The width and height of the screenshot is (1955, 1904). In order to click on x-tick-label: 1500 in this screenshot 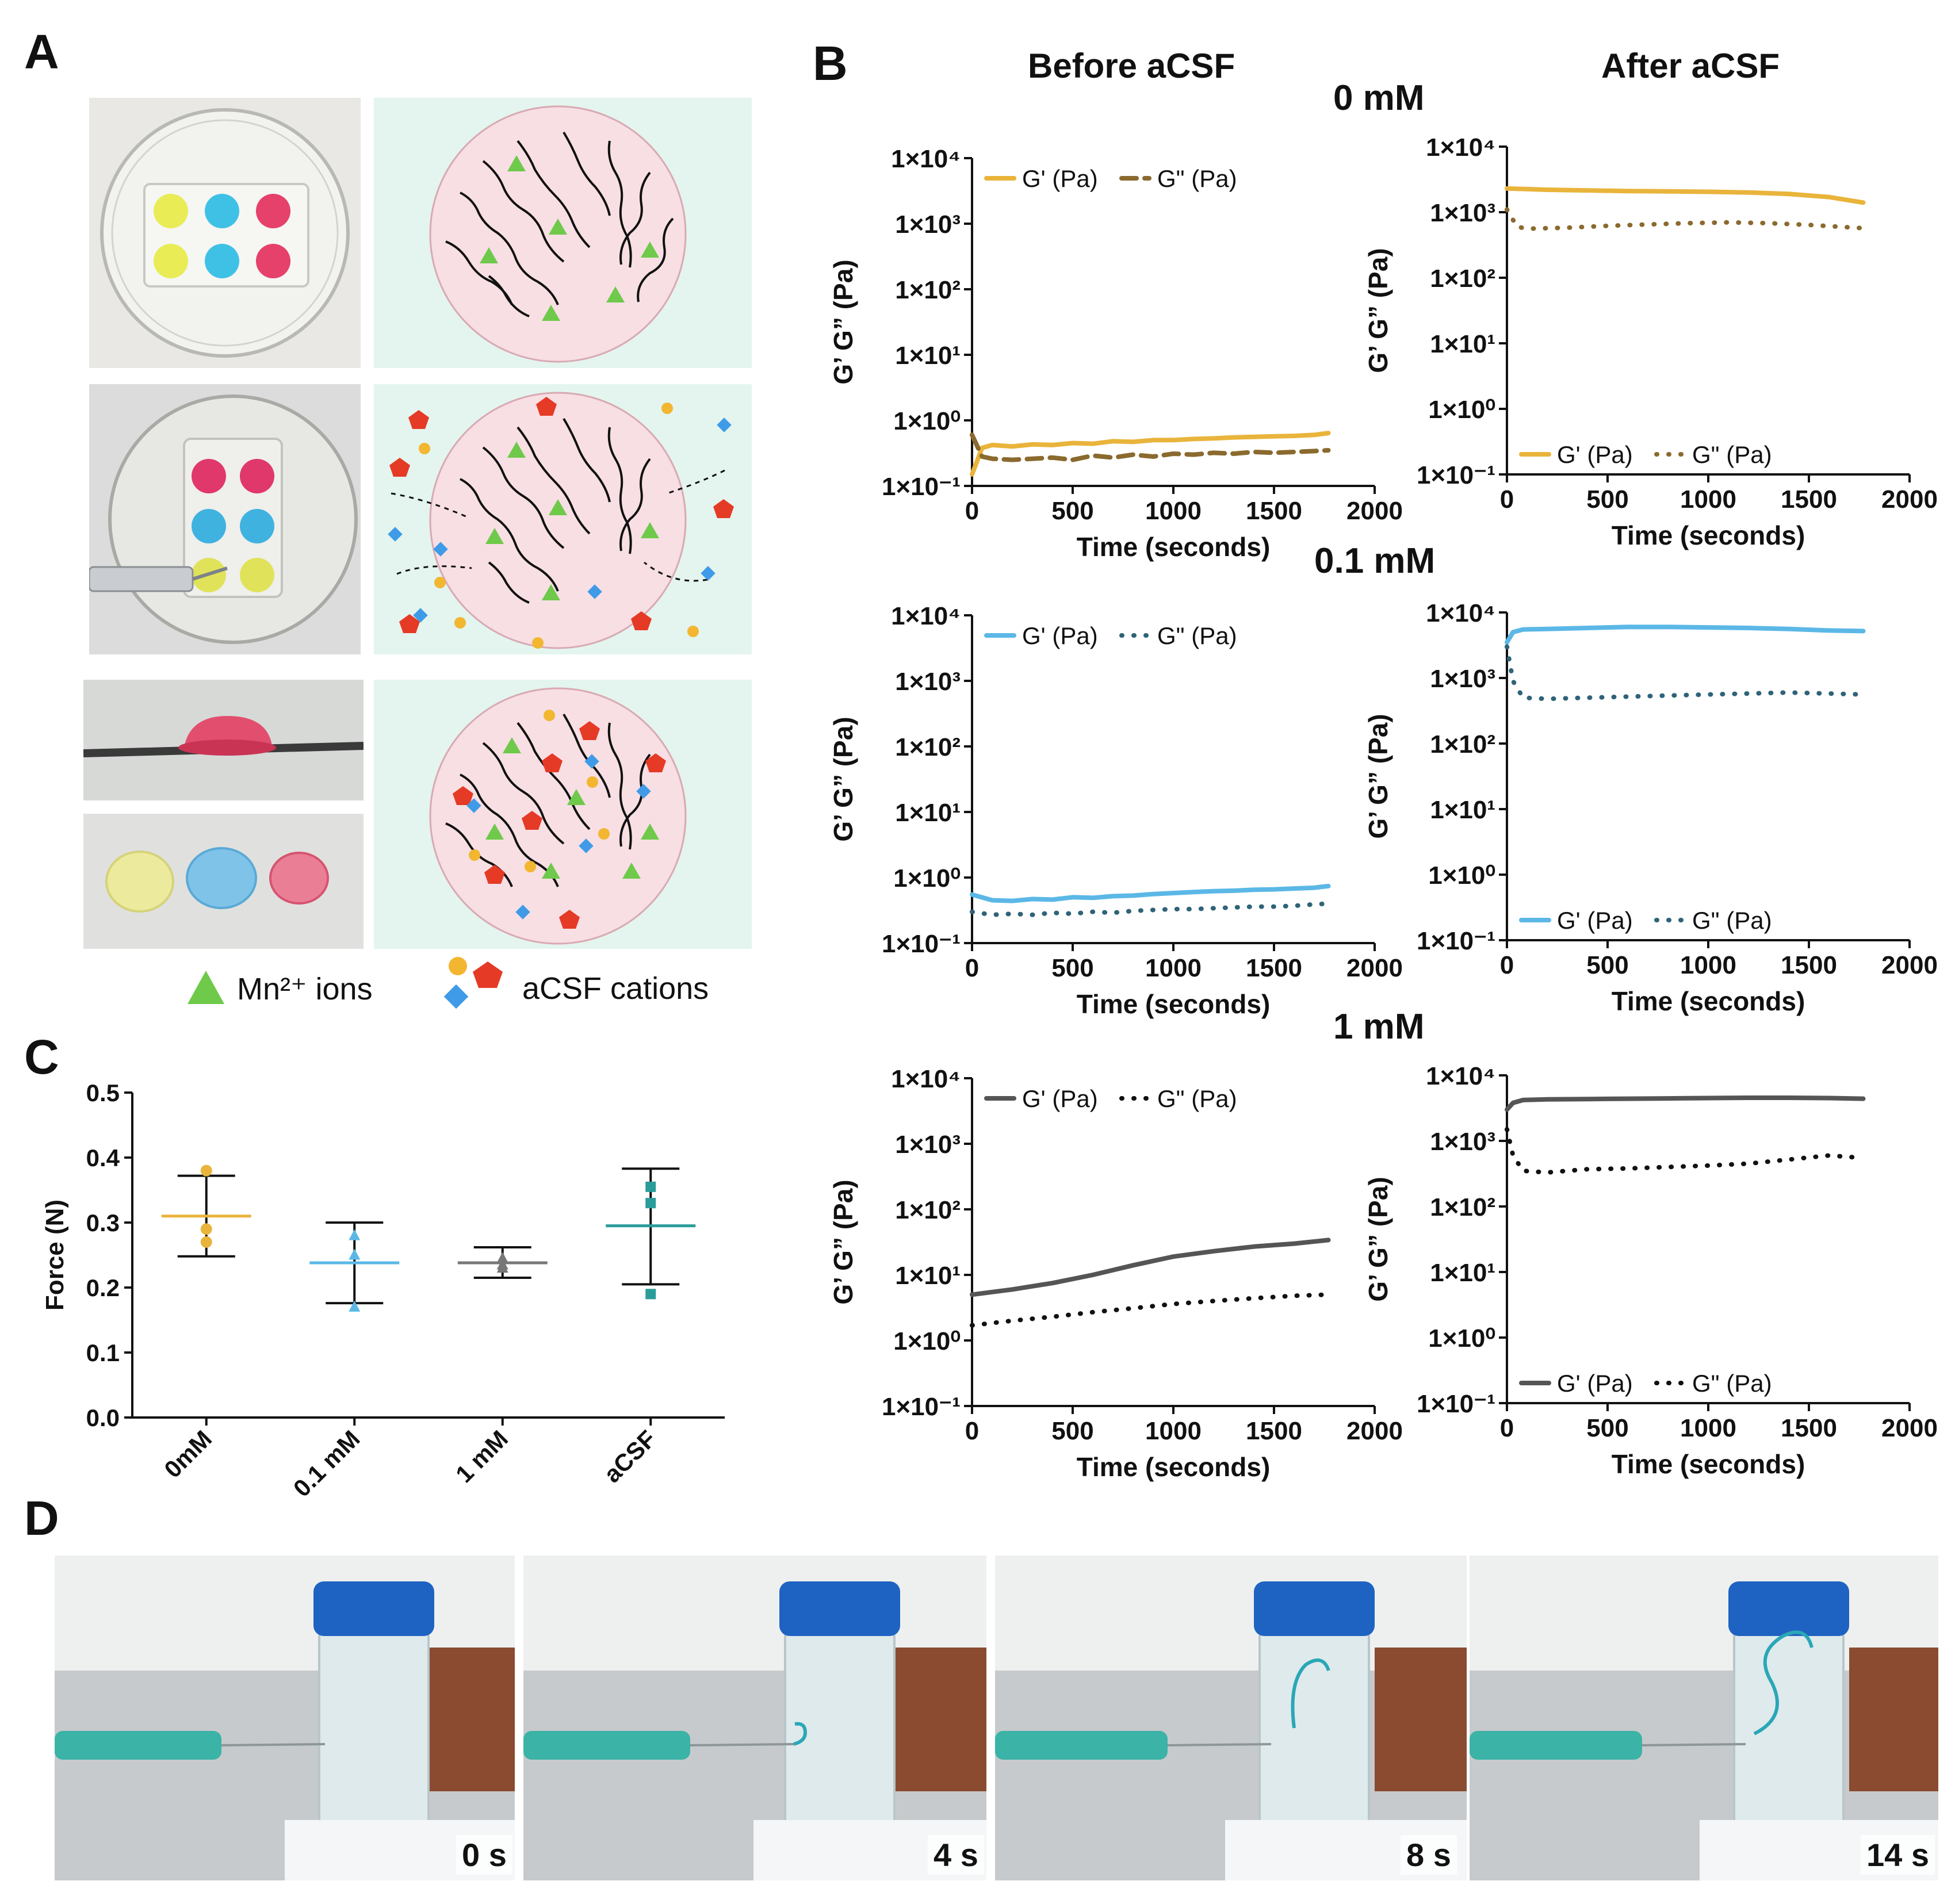, I will do `click(1274, 968)`.